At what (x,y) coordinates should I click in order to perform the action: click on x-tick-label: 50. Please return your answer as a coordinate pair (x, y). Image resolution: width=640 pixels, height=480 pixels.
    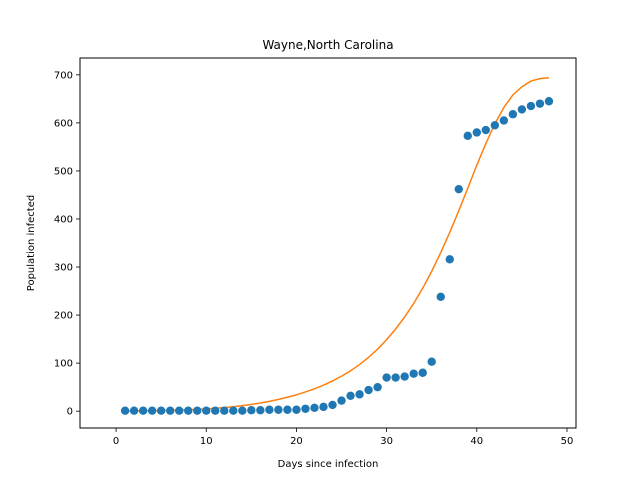
    Looking at the image, I should click on (567, 441).